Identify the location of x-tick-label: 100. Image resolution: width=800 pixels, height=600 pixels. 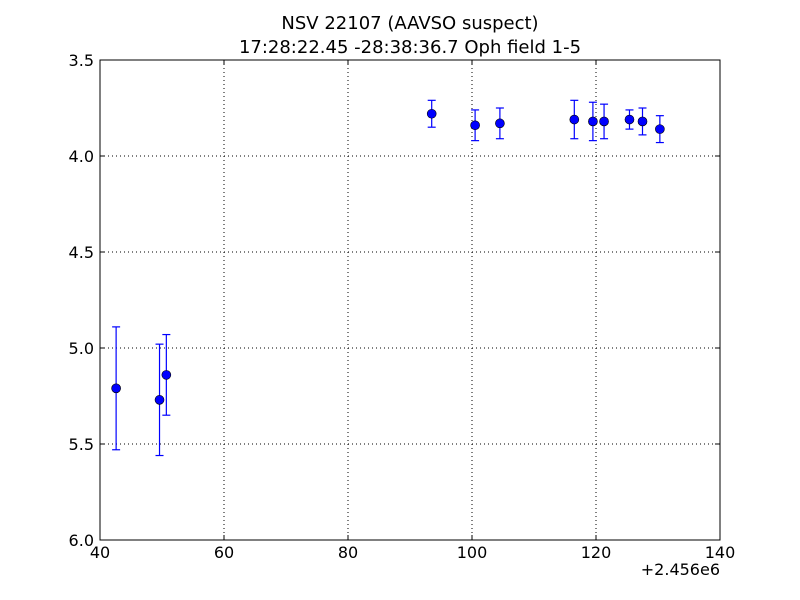
(472, 552).